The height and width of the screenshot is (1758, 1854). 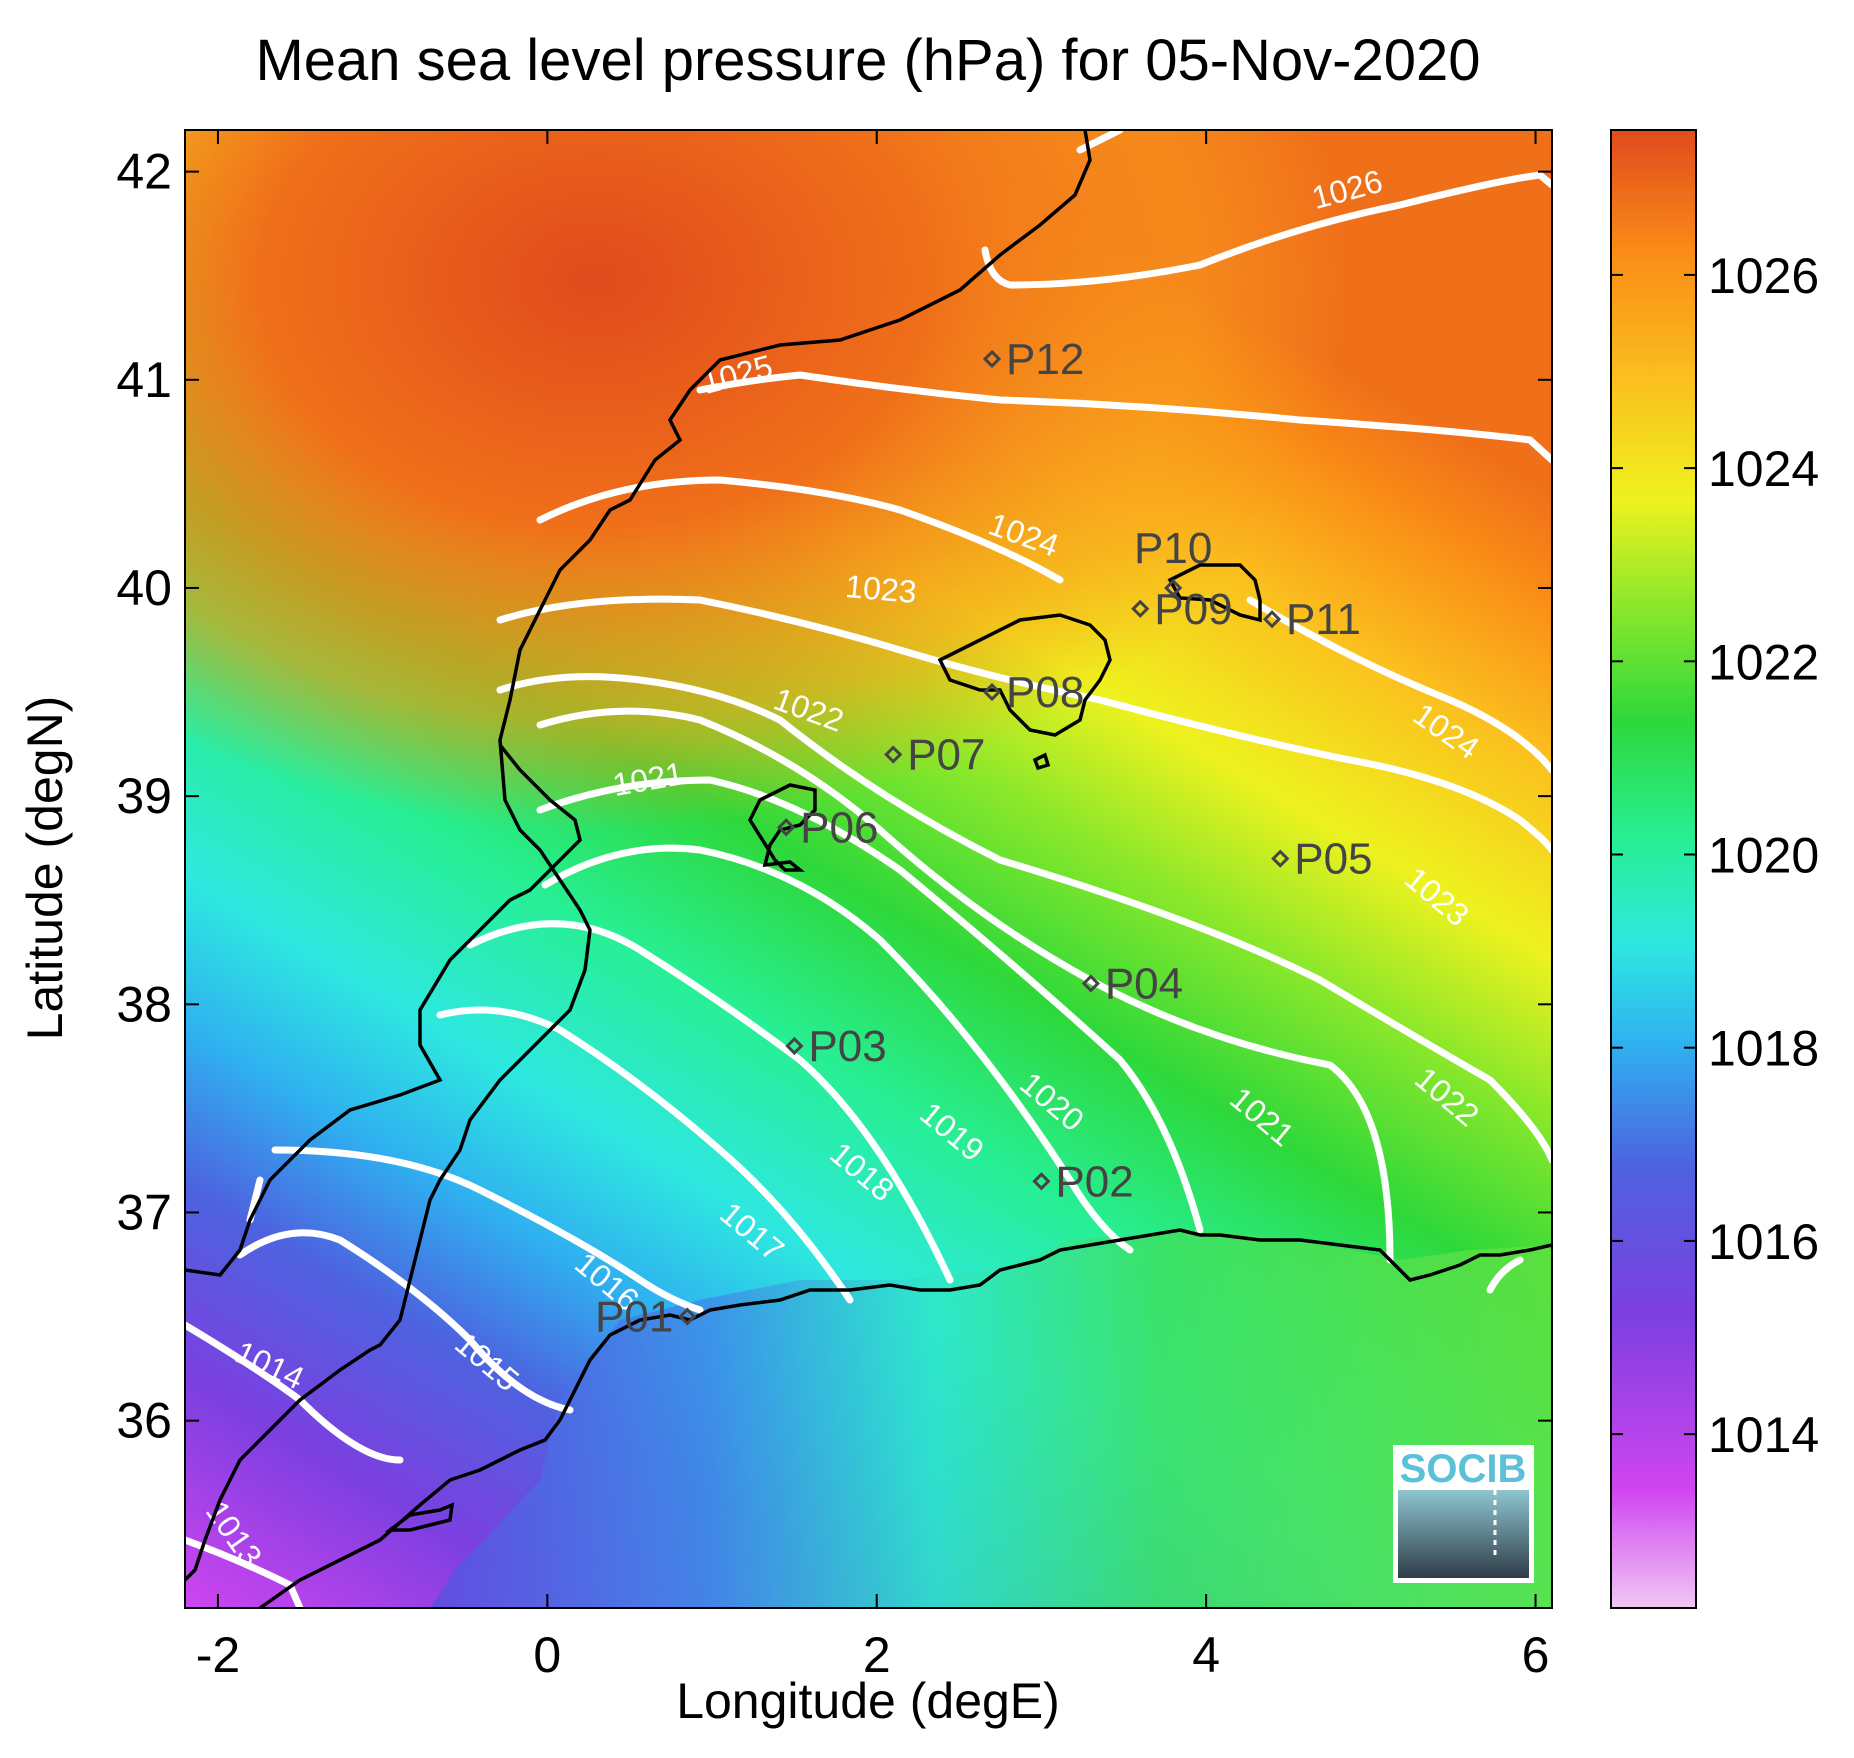 What do you see at coordinates (1045, 692) in the screenshot?
I see `station-label: P08` at bounding box center [1045, 692].